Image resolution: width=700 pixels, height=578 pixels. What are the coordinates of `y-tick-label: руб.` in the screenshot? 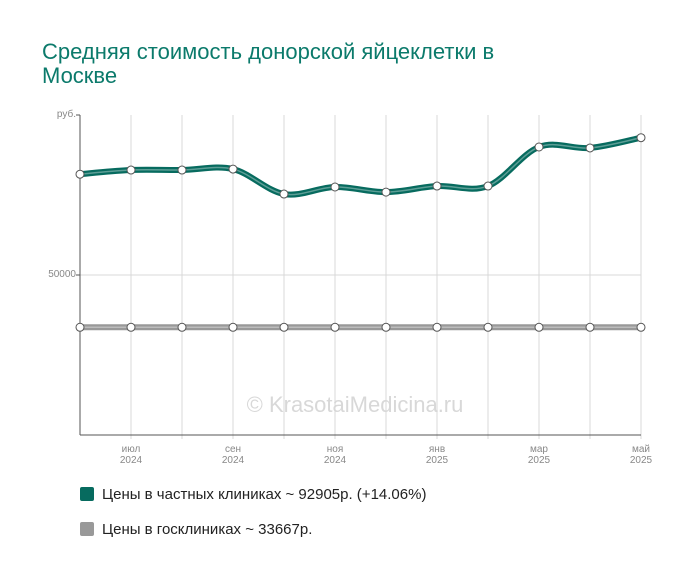 It's located at (66, 114).